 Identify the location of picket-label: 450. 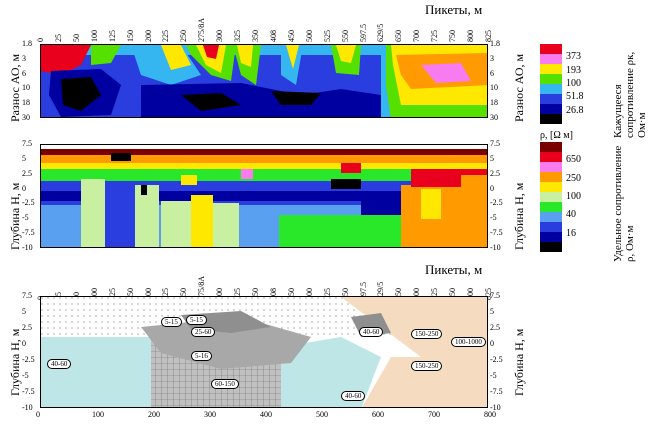
(291, 36).